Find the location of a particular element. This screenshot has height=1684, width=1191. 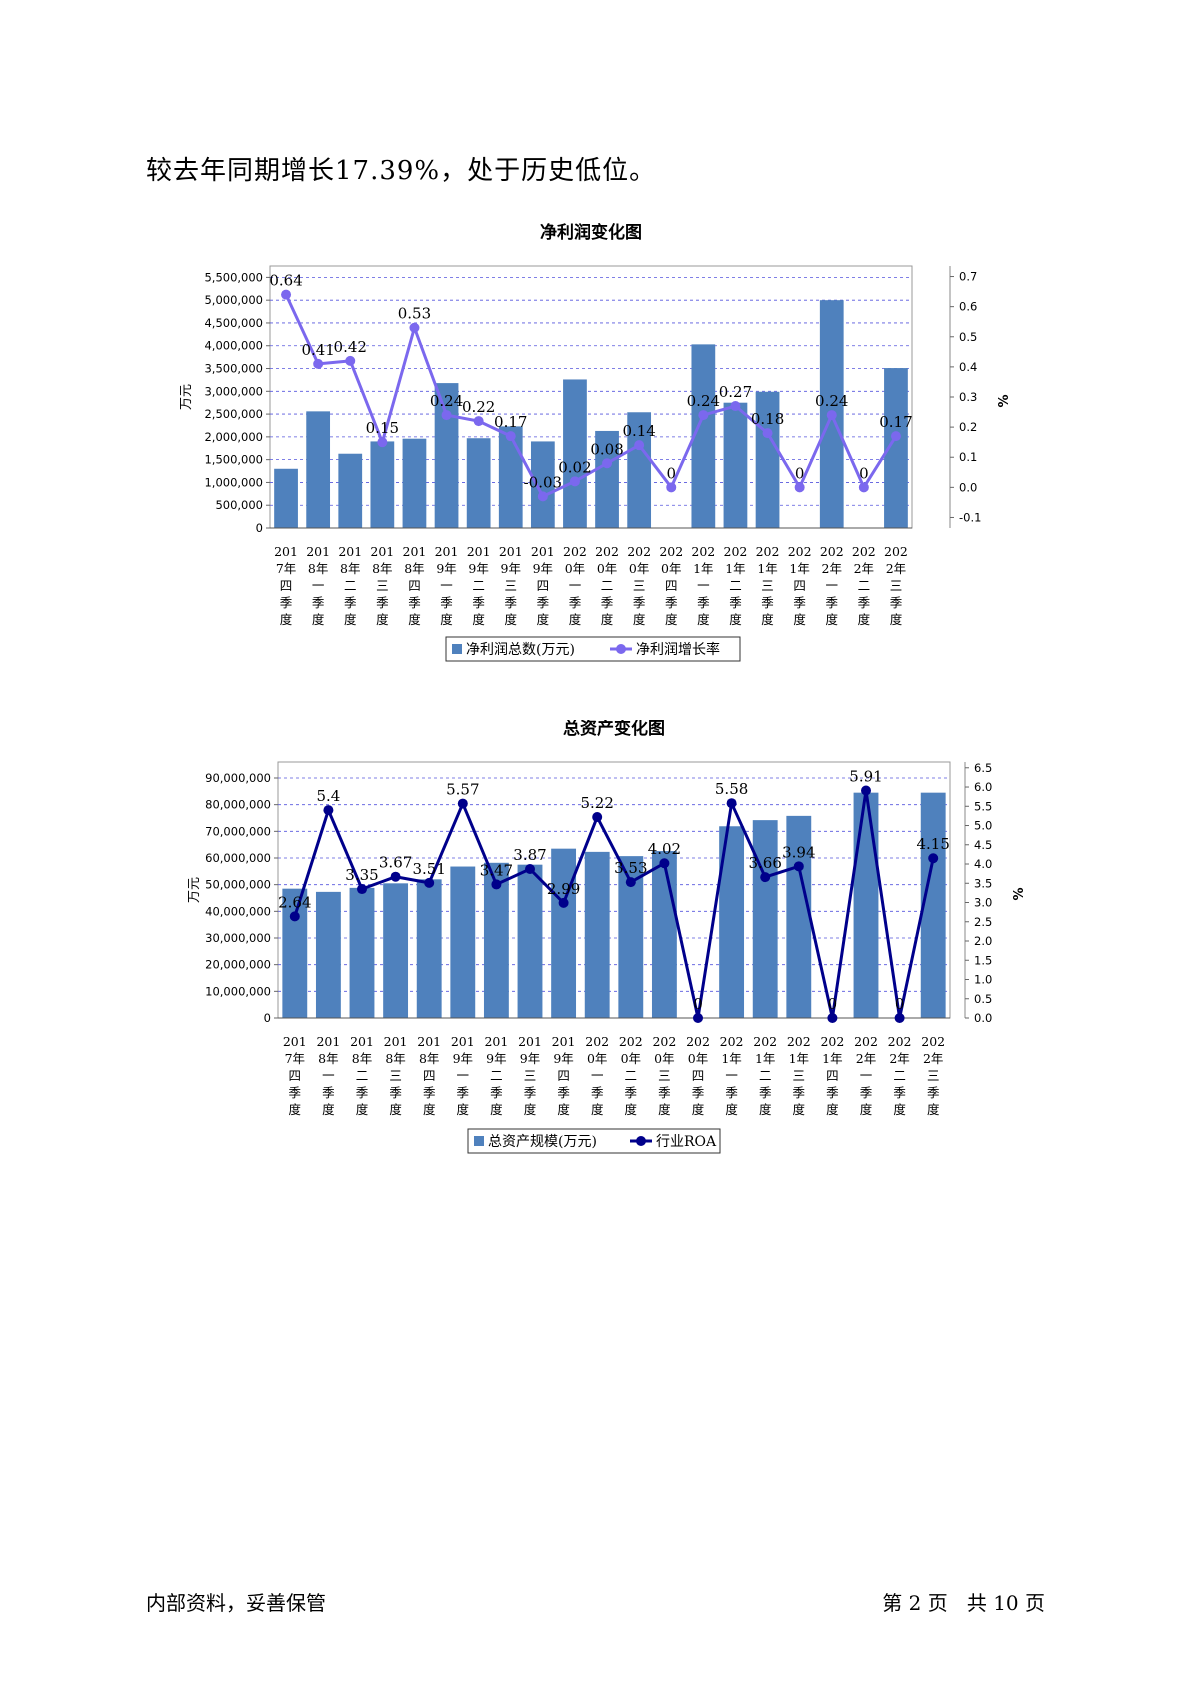

y-tick-label: 1,000,000 is located at coordinates (233, 482).